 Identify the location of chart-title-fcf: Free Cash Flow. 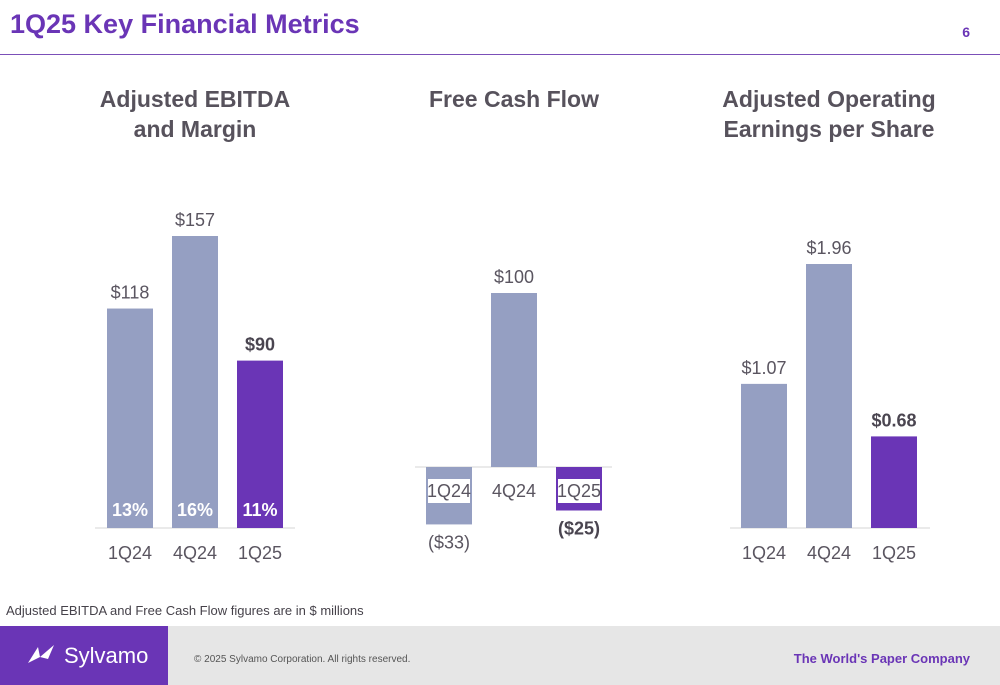
(514, 99).